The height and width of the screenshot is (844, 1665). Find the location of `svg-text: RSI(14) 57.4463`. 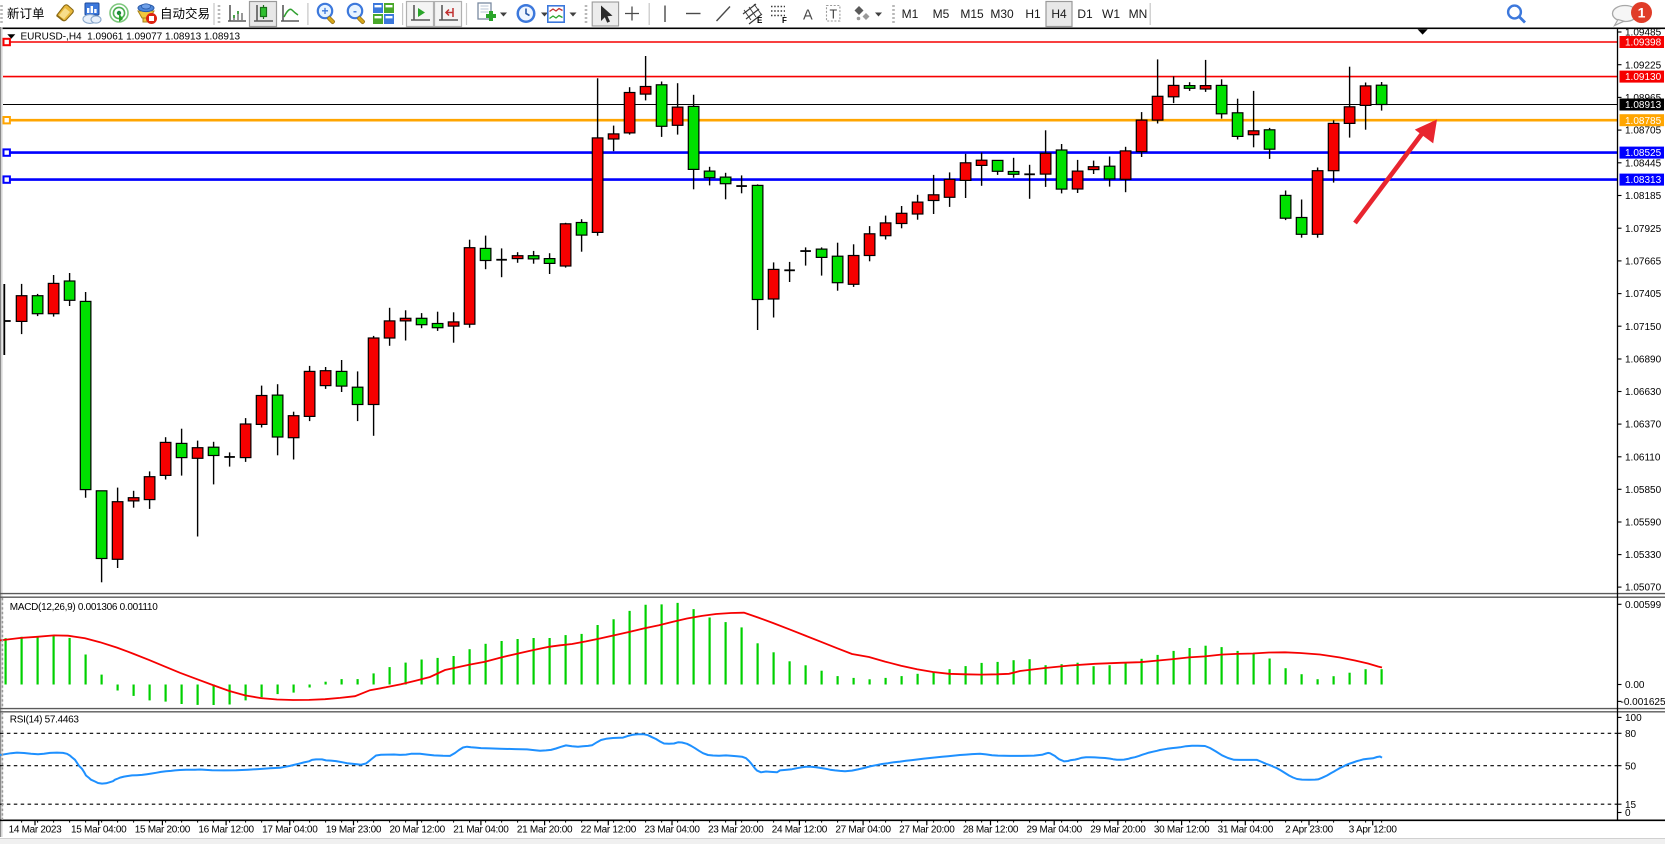

svg-text: RSI(14) 57.4463 is located at coordinates (45, 720).